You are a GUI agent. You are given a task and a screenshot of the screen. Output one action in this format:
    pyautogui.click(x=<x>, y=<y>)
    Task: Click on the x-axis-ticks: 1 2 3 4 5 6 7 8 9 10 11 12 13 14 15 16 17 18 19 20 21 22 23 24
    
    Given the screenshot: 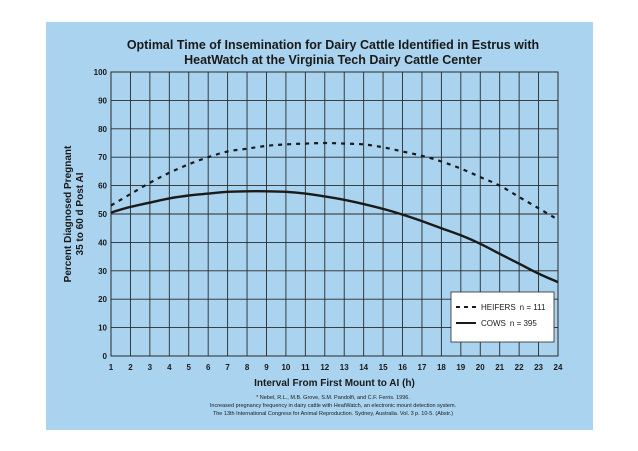 What is the action you would take?
    pyautogui.click(x=336, y=367)
    